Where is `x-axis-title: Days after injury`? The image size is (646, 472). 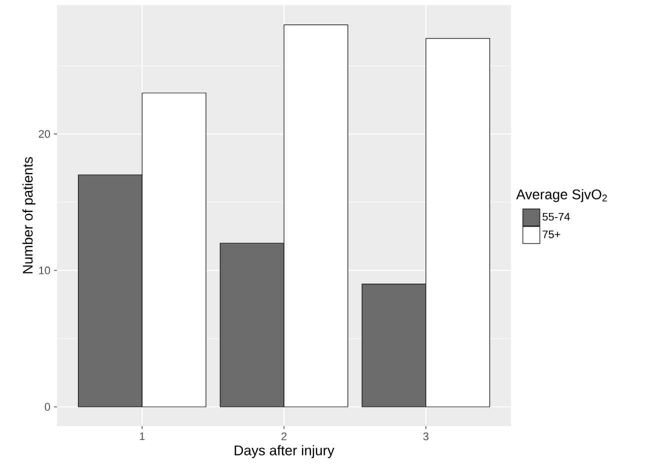 x-axis-title: Days after injury is located at coordinates (284, 451).